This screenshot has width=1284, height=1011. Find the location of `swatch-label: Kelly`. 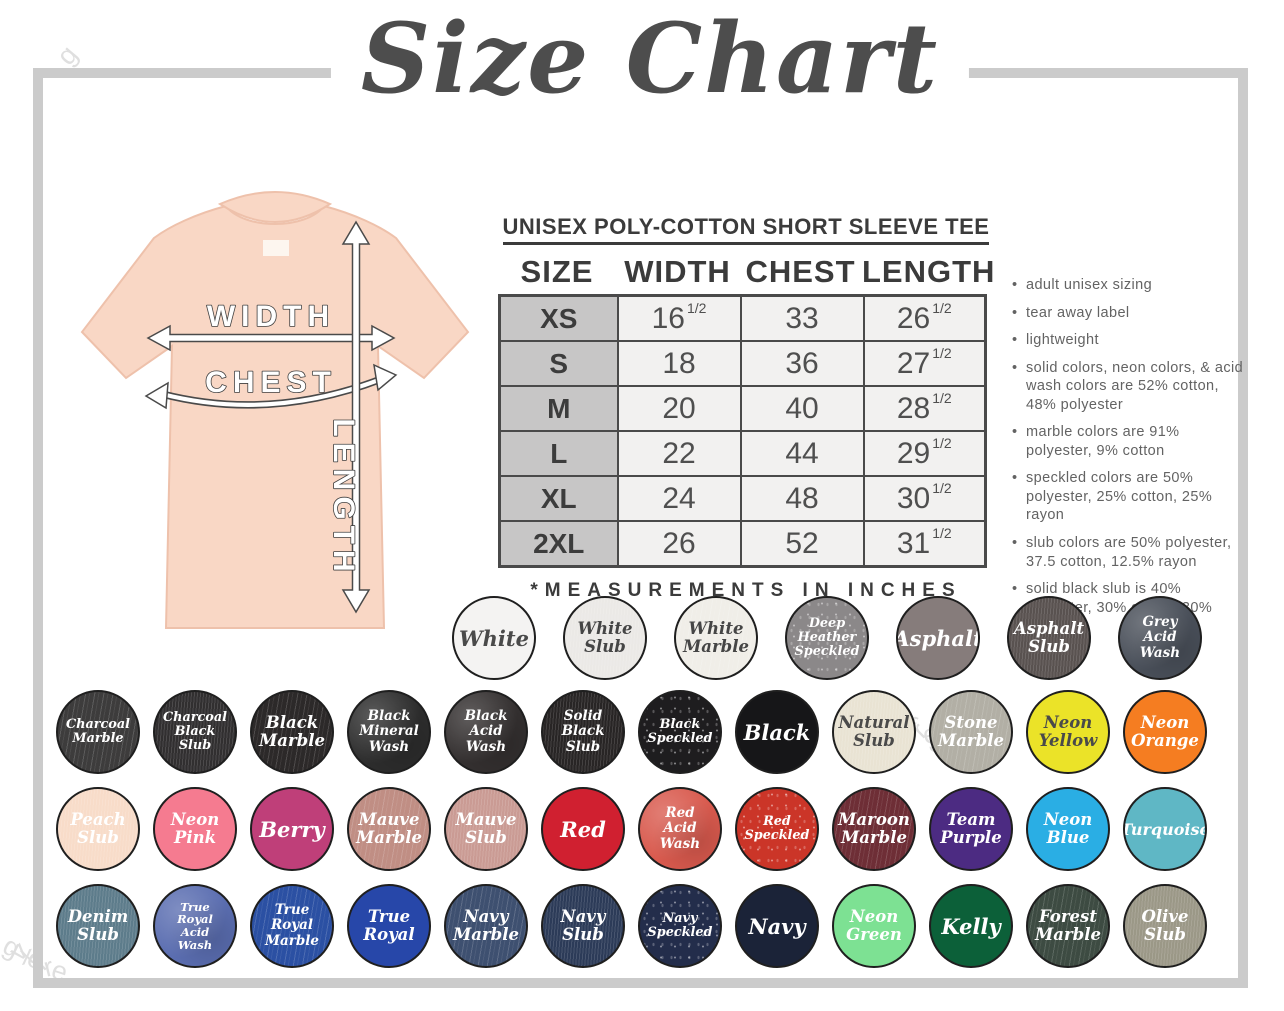

swatch-label: Kelly is located at coordinates (971, 926).